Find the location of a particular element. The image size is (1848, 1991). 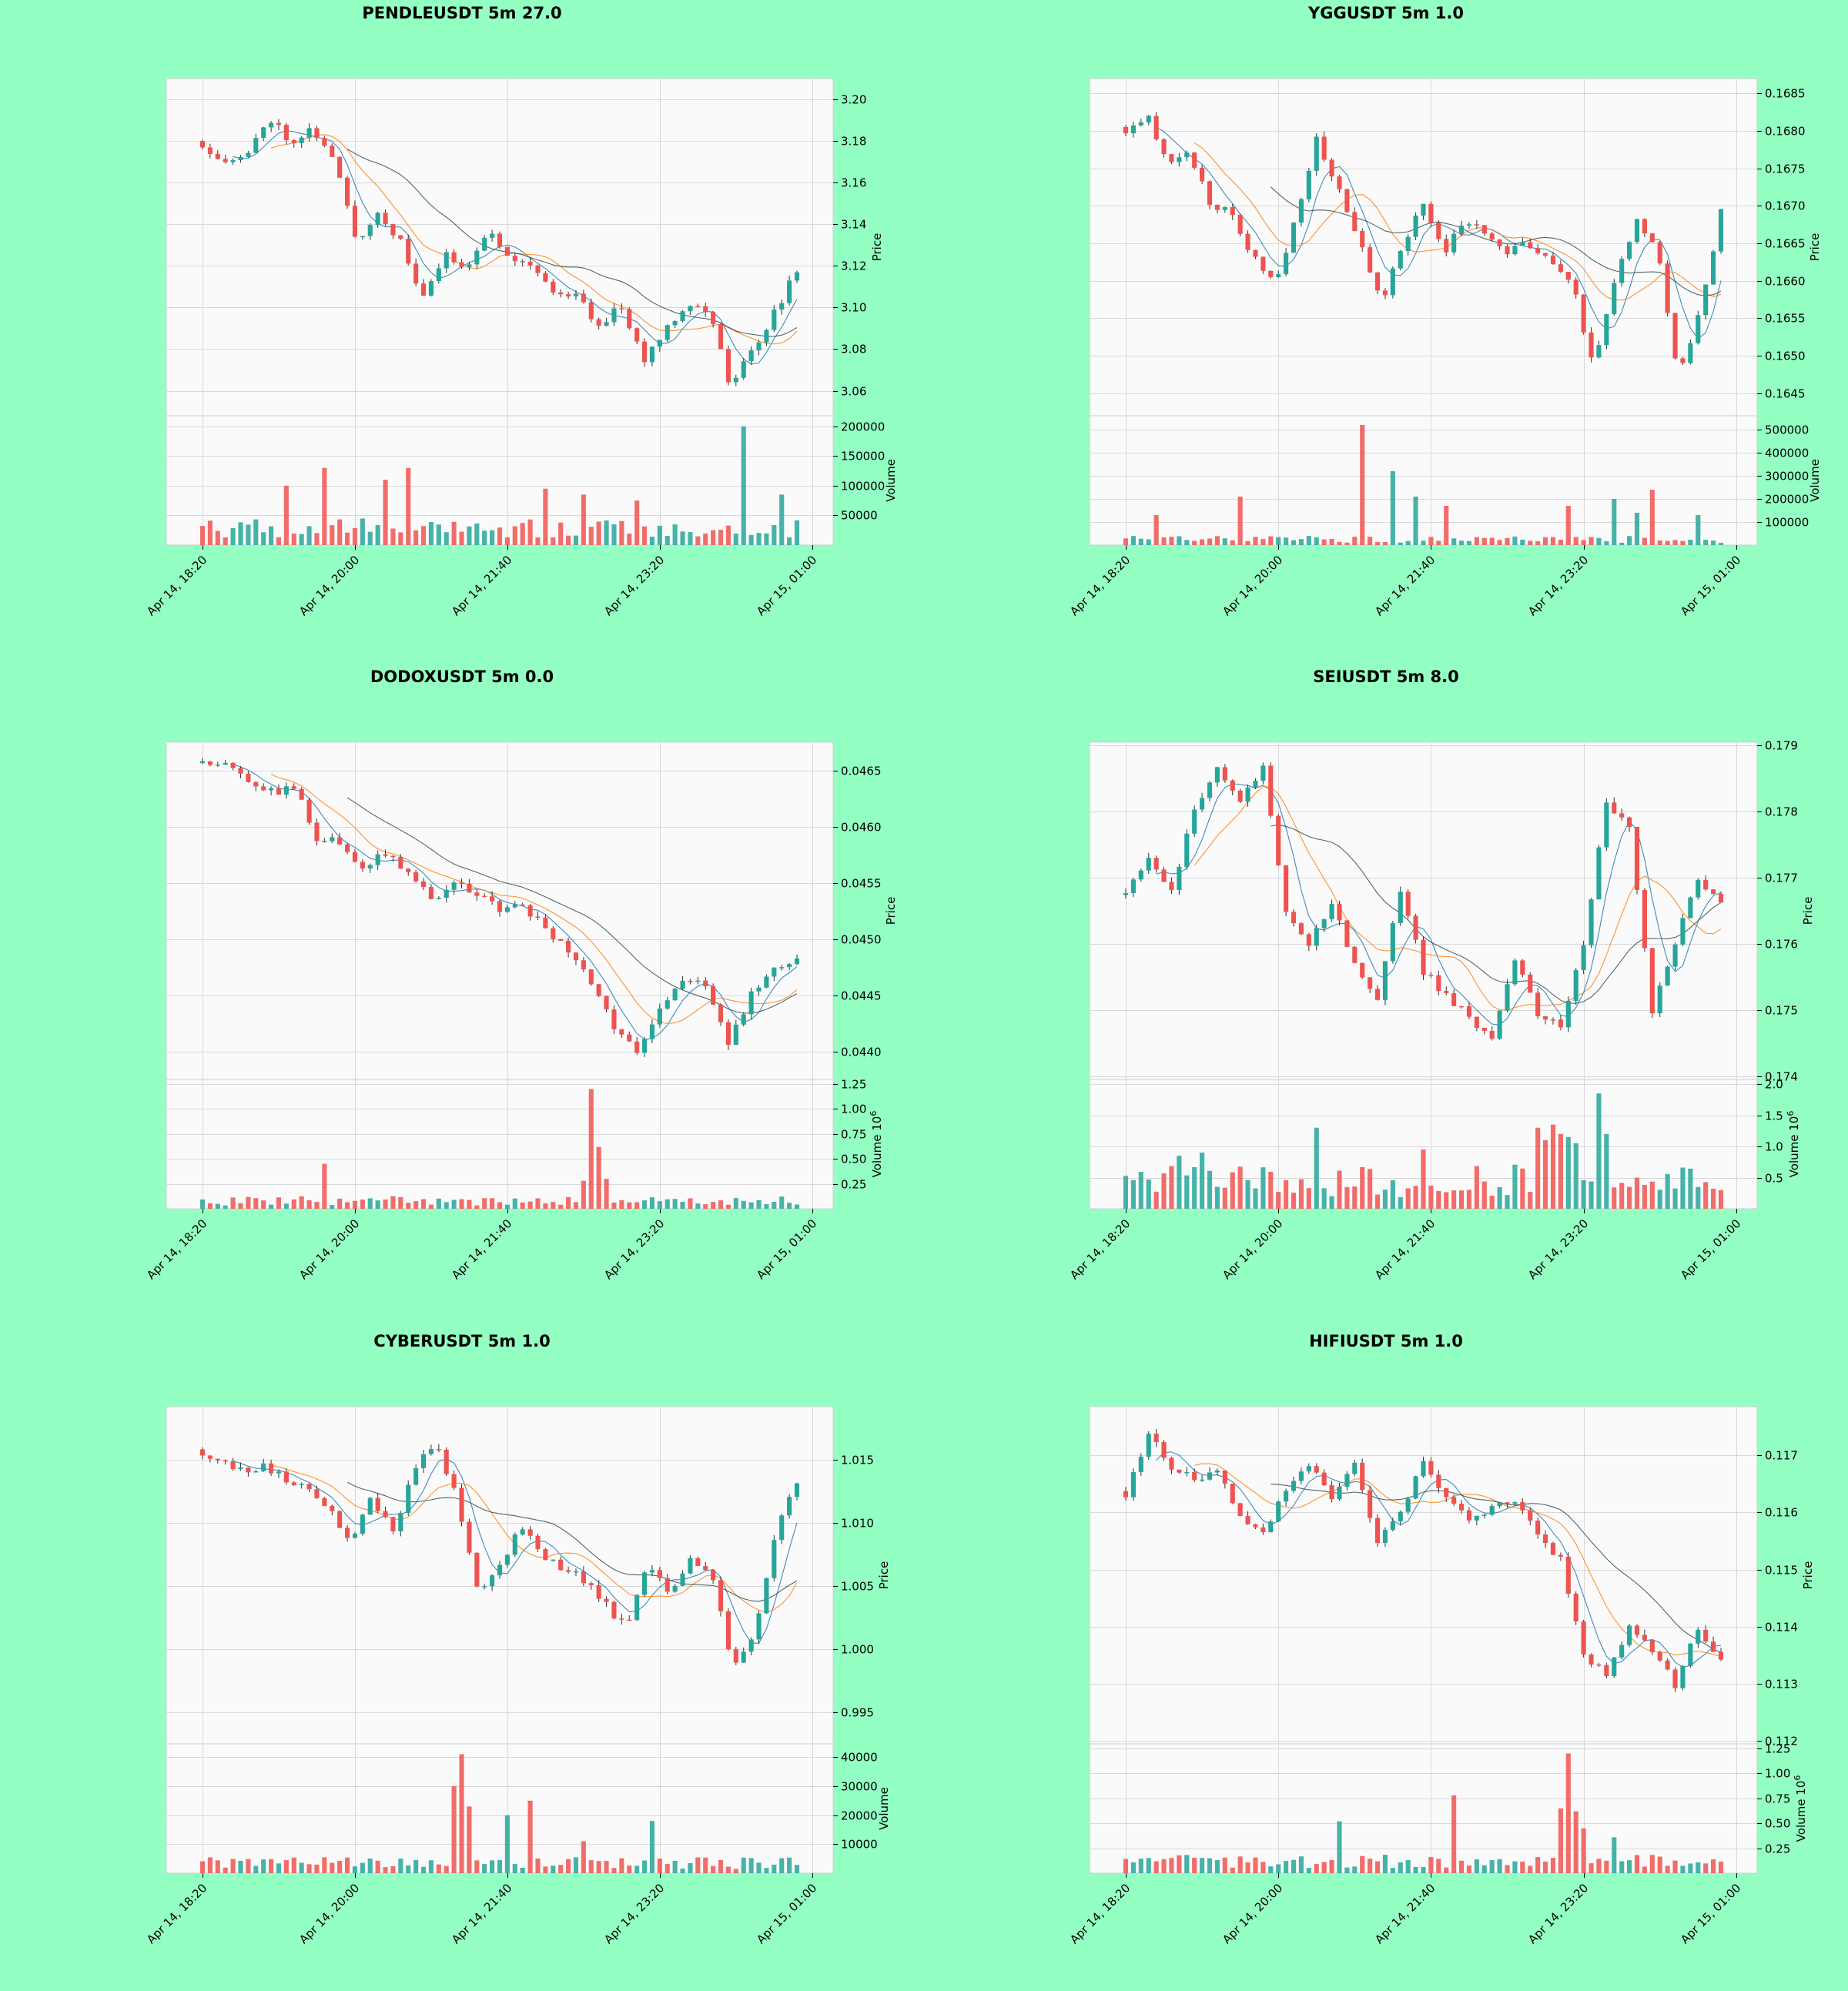

price-tick-label: 0.175 is located at coordinates (1781, 1011).